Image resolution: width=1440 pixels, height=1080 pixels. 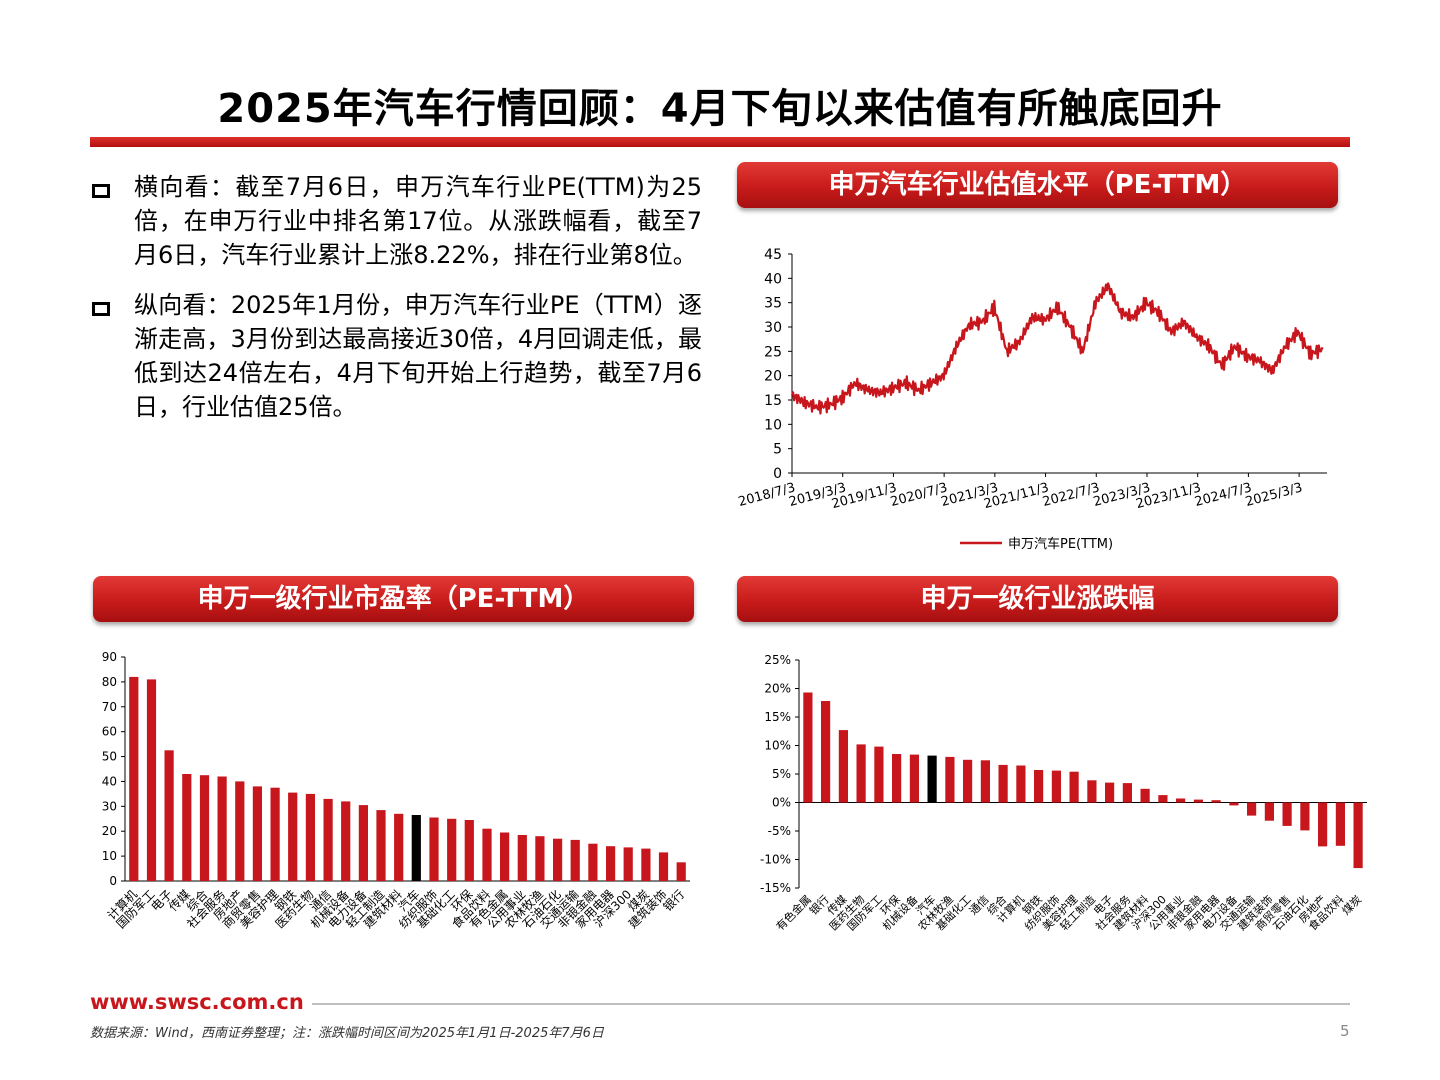 What do you see at coordinates (779, 831) in the screenshot?
I see `y-tick-label: -5%` at bounding box center [779, 831].